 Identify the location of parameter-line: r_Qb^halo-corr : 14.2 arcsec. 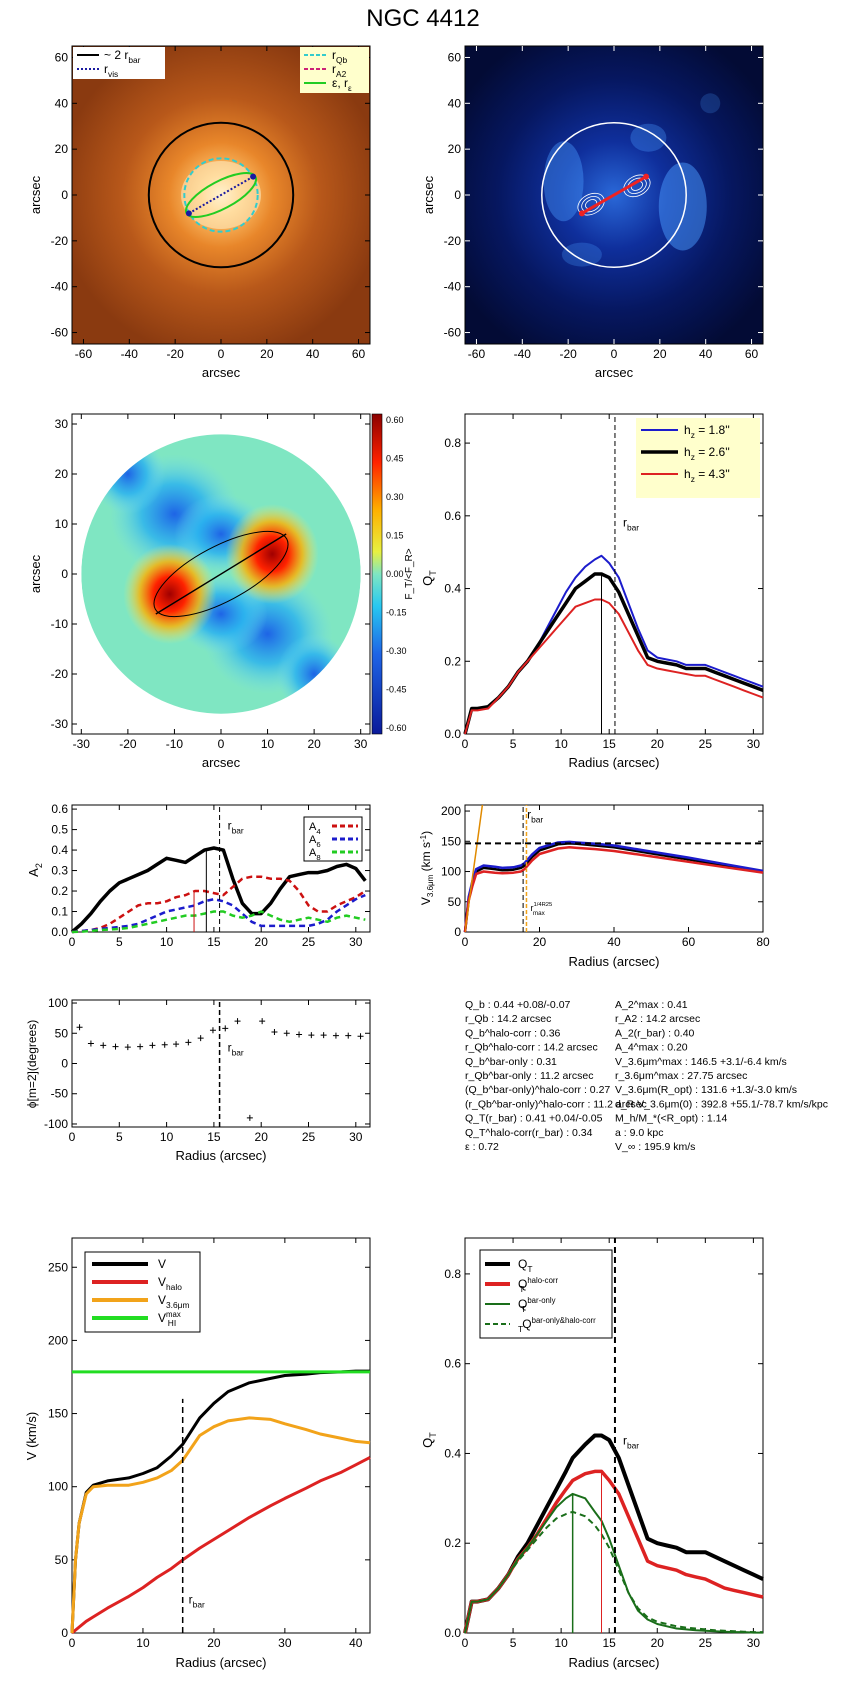
(531, 1048).